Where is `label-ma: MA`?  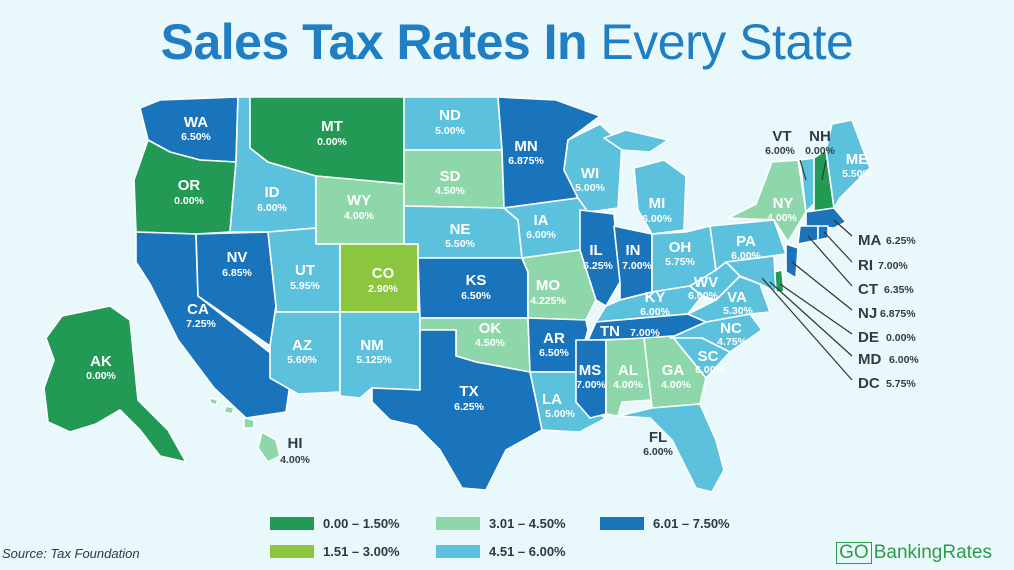 label-ma: MA is located at coordinates (869, 240).